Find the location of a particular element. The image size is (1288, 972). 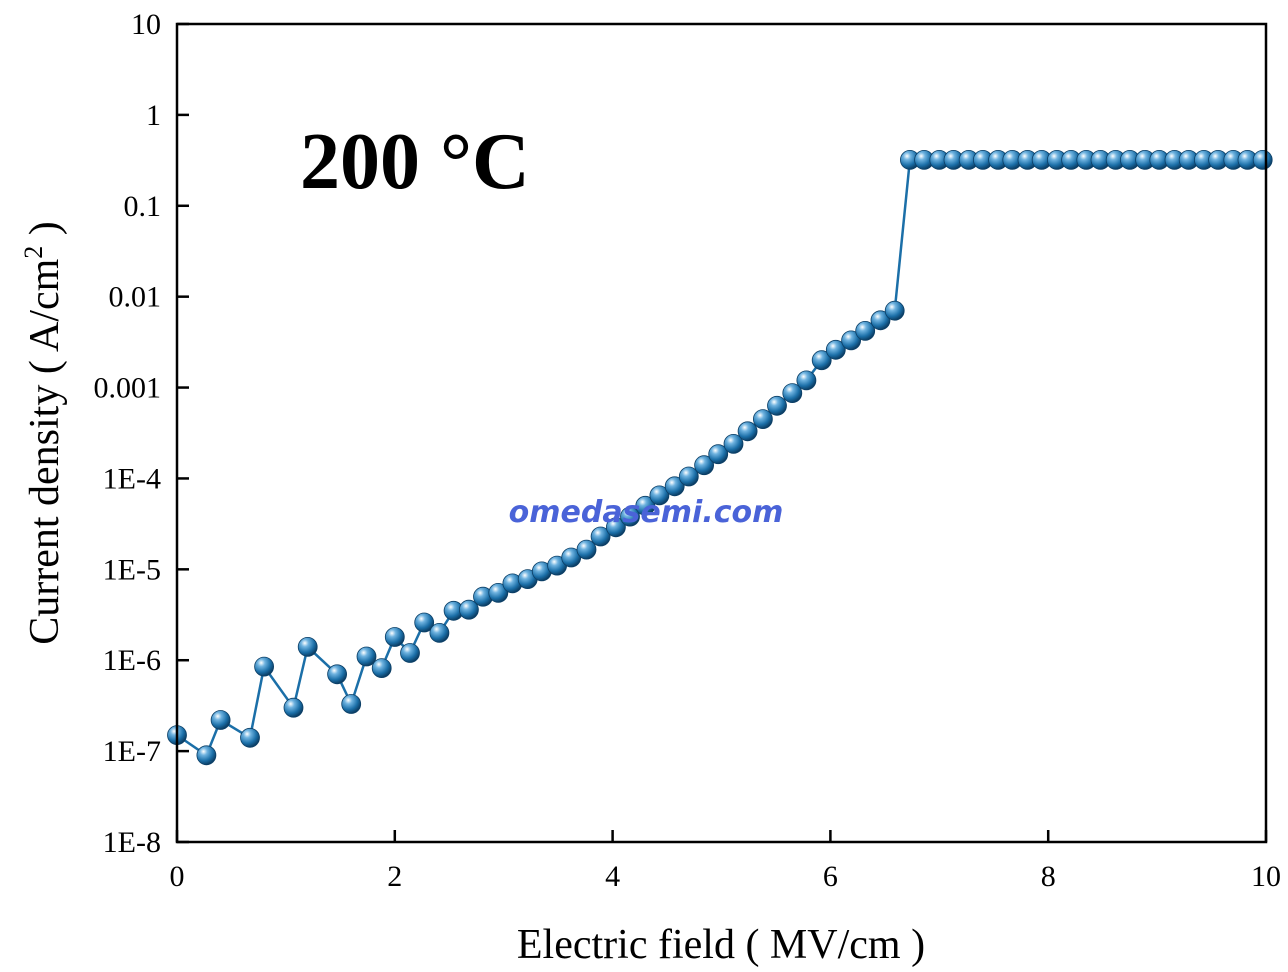

x-axis-label: Electric field ( MV/cm ) is located at coordinates (721, 945).